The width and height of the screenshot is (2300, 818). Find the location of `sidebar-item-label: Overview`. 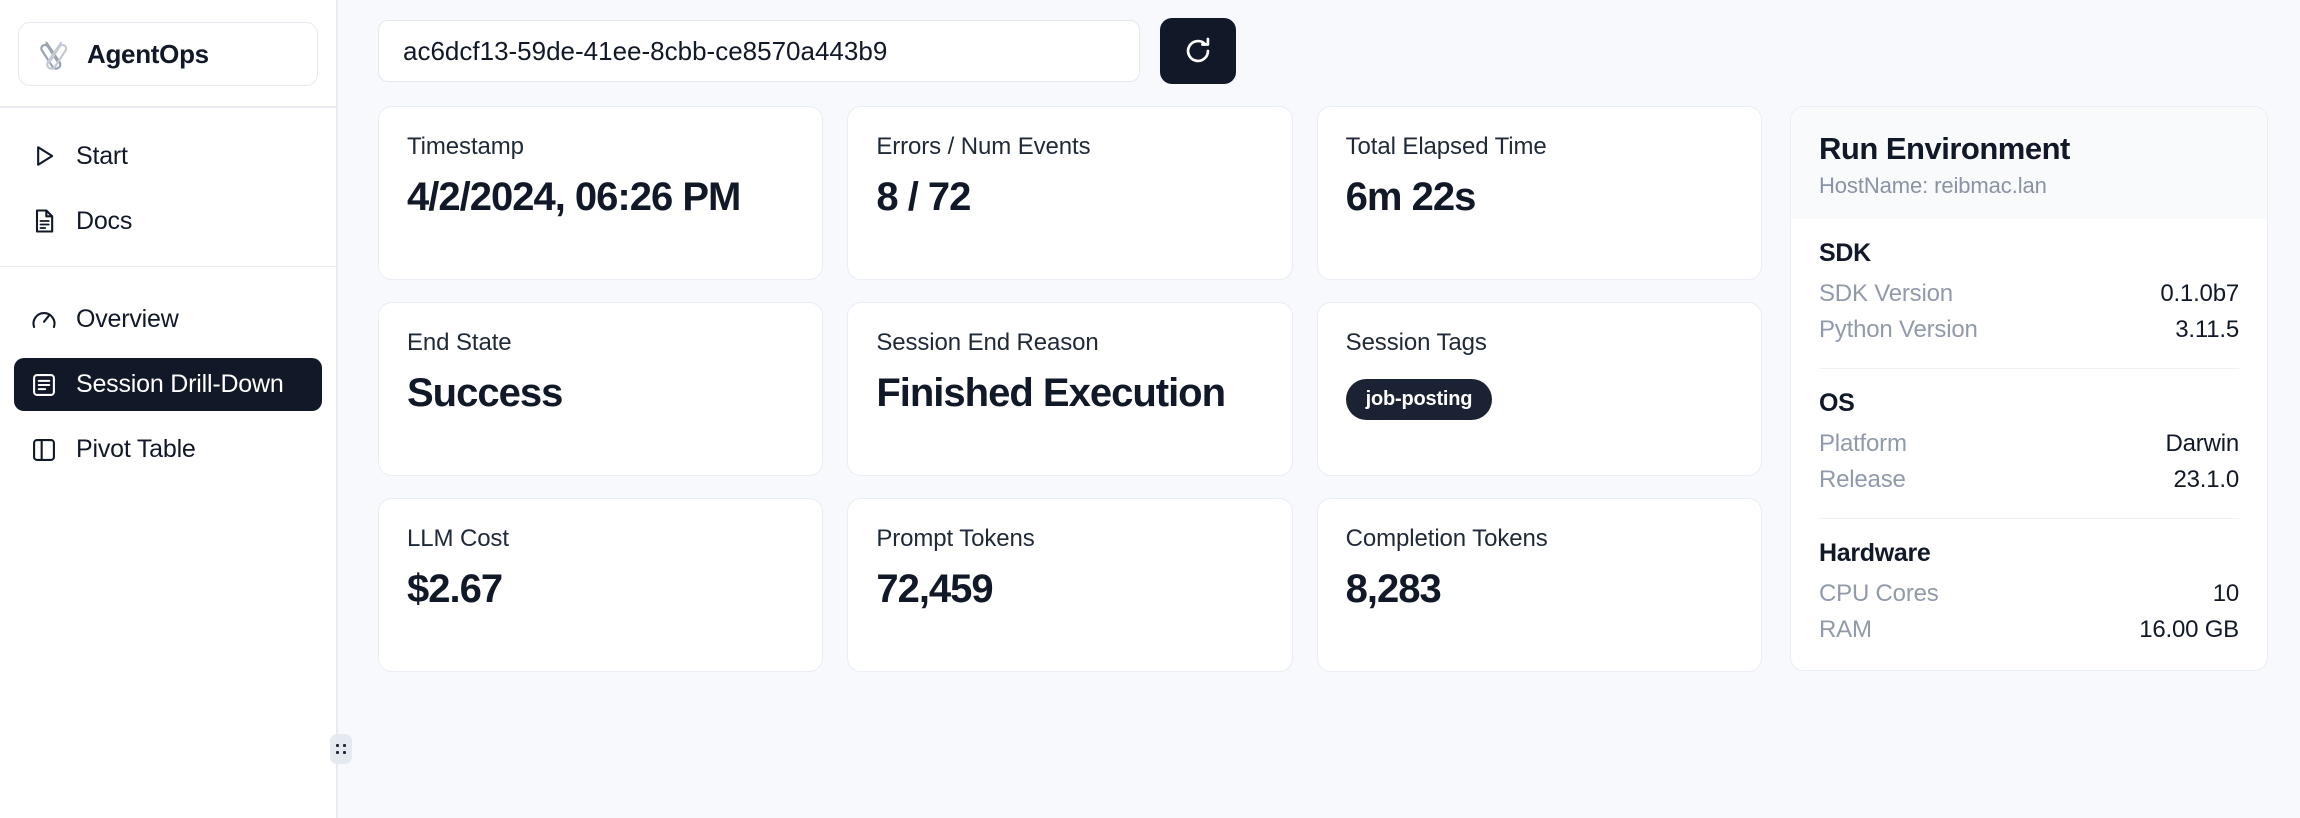

sidebar-item-label: Overview is located at coordinates (127, 319).